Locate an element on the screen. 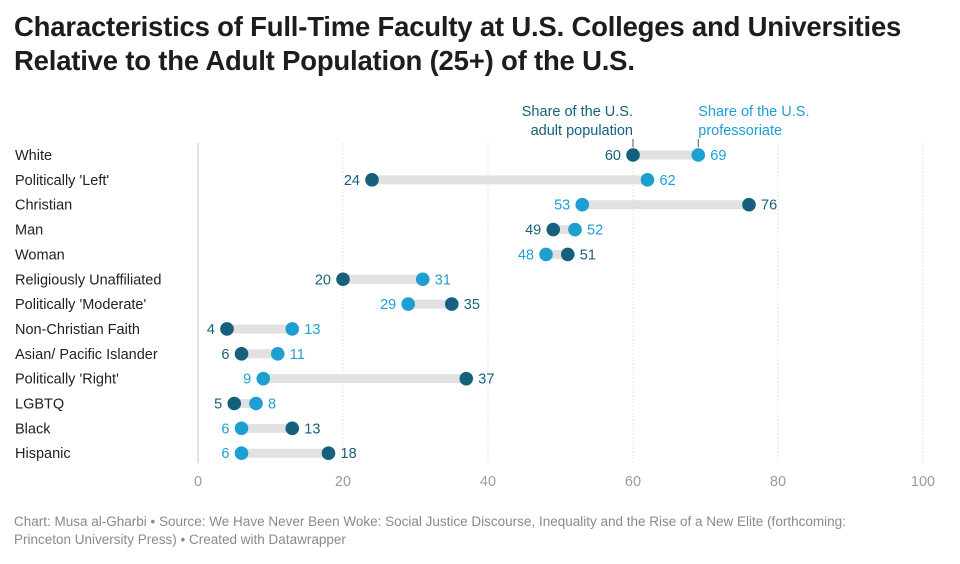 Image resolution: width=960 pixels, height=564 pixels. row-label-politically-moderate: Politically 'Moderate' is located at coordinates (80, 305).